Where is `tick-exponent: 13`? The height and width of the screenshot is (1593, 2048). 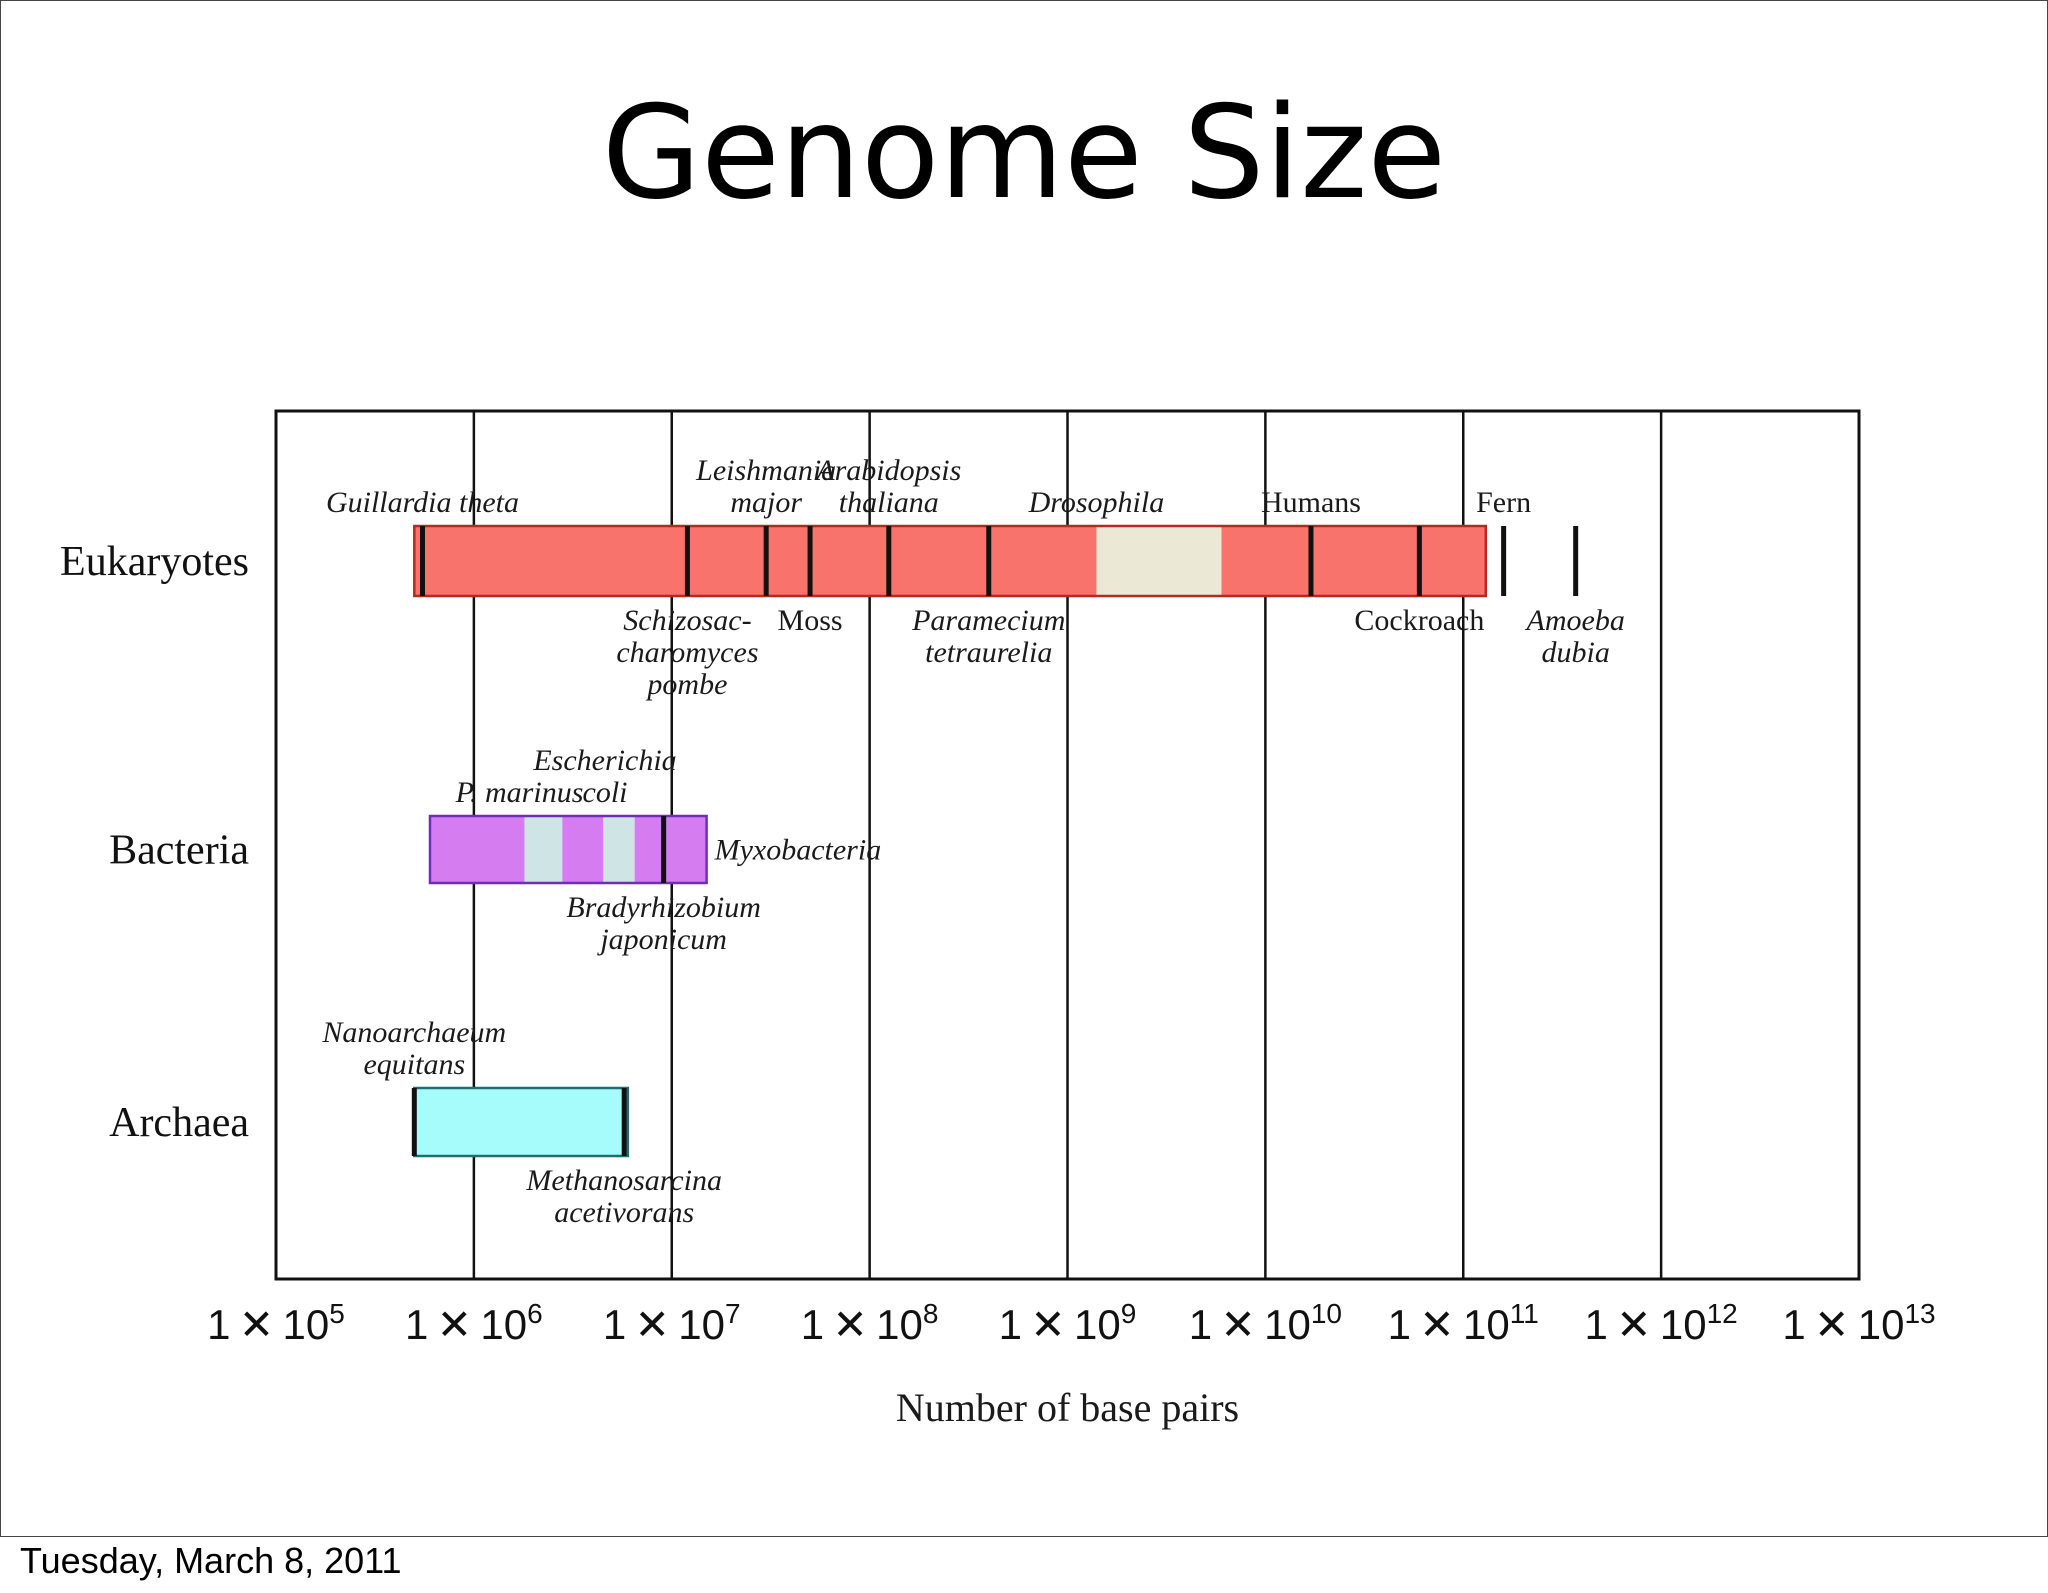 tick-exponent: 13 is located at coordinates (1919, 1313).